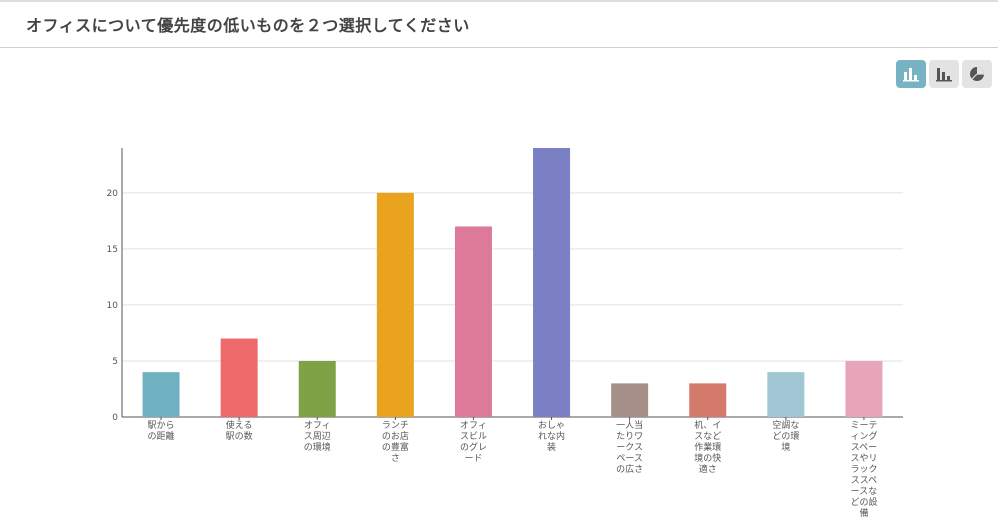  I want to click on x-tick-label: スやリ, so click(863, 458).